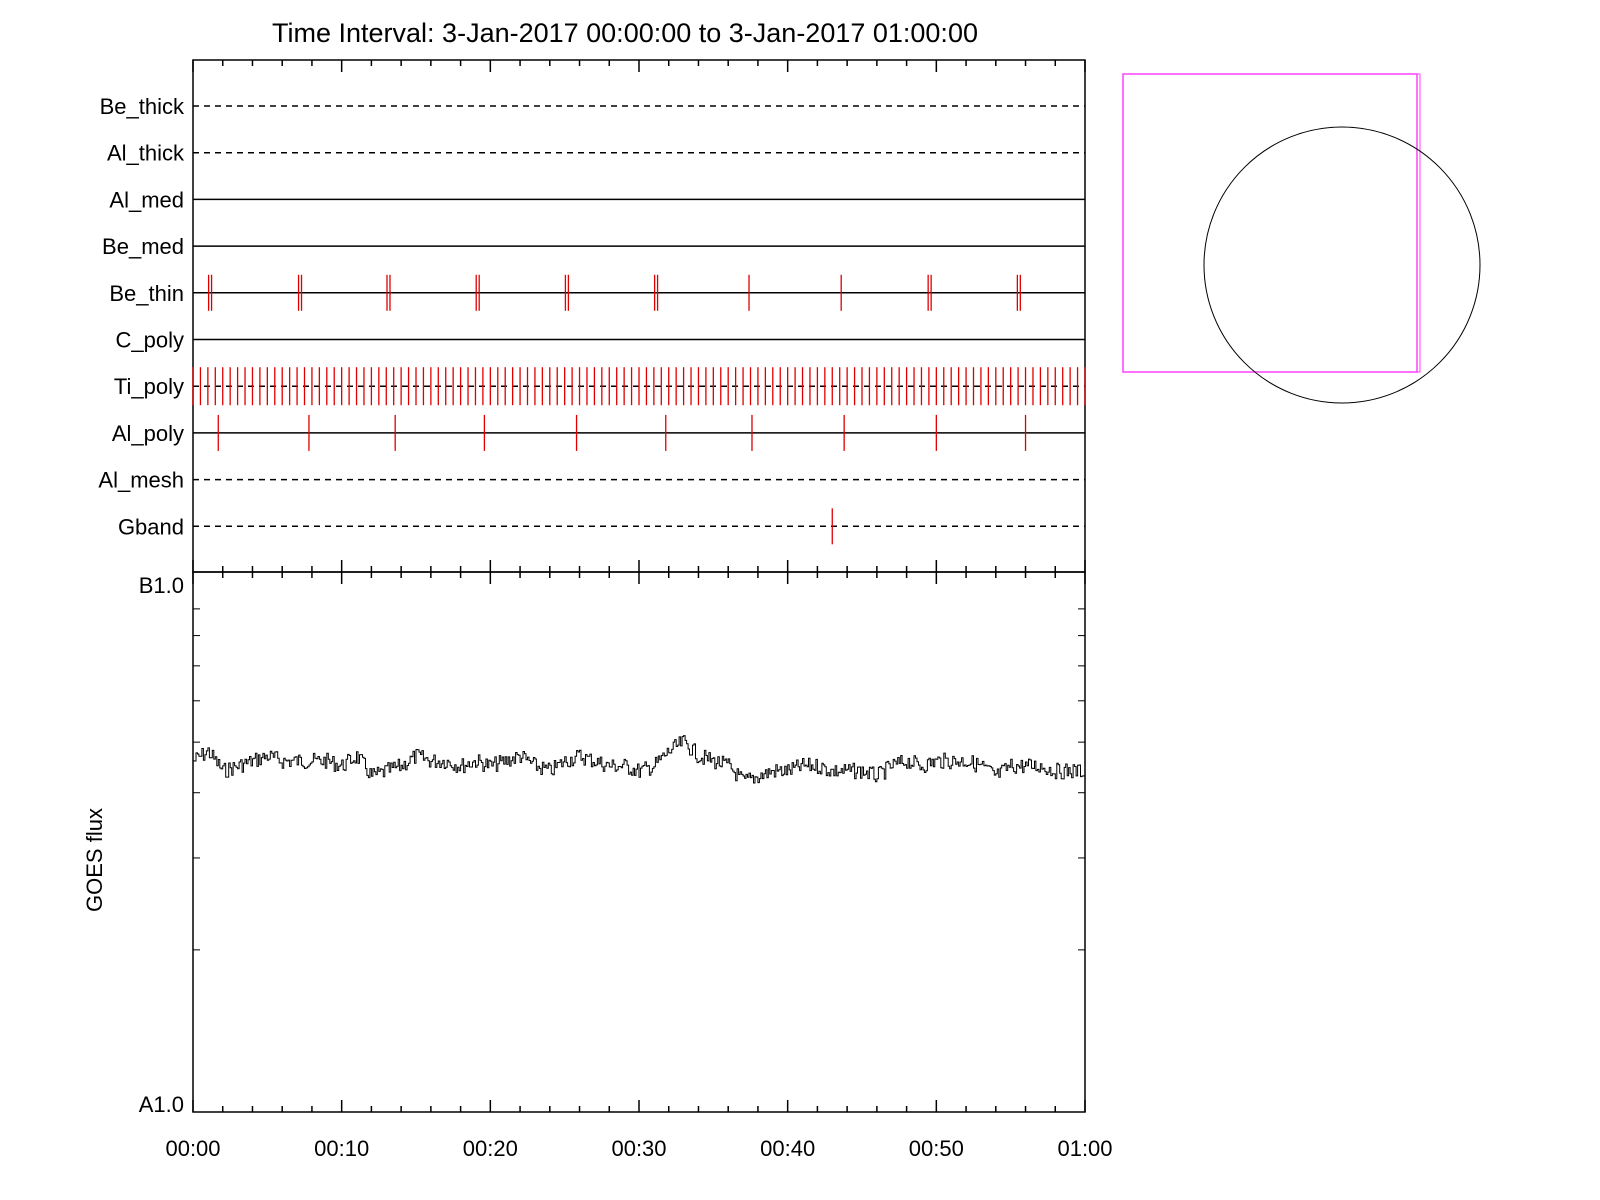  Describe the element at coordinates (192, 1148) in the screenshot. I see `goes-x-tick-label: 00:00` at that location.